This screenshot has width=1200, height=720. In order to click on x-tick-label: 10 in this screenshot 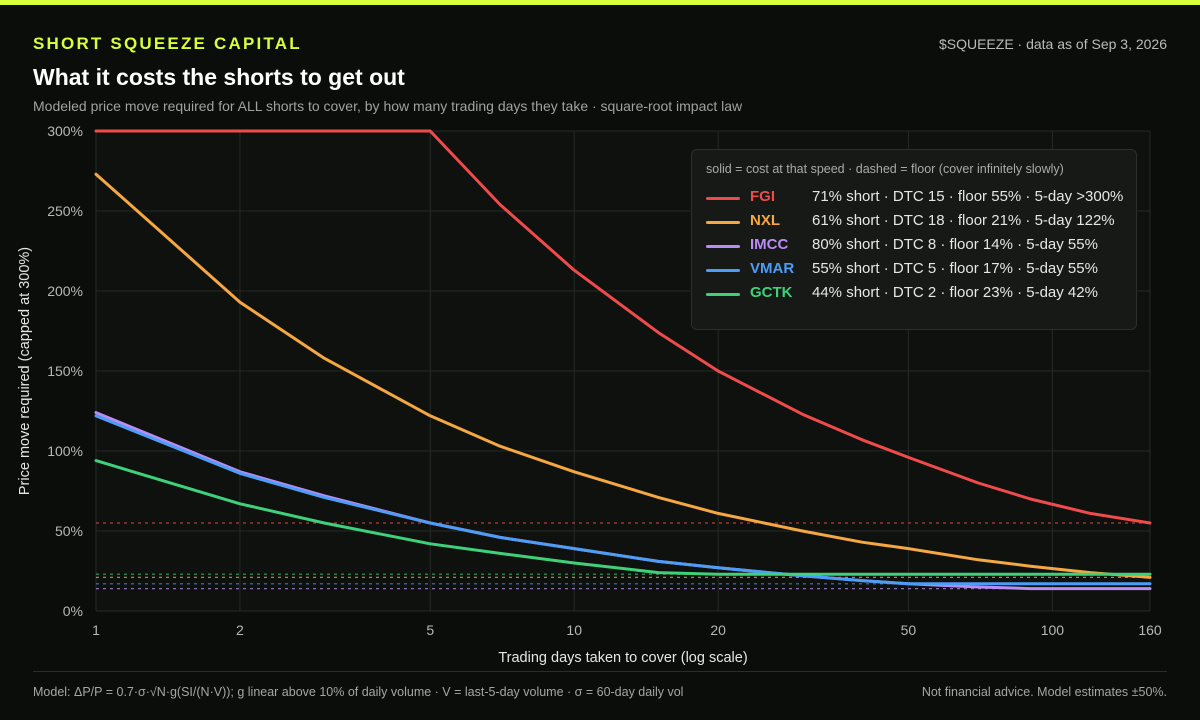, I will do `click(574, 630)`.